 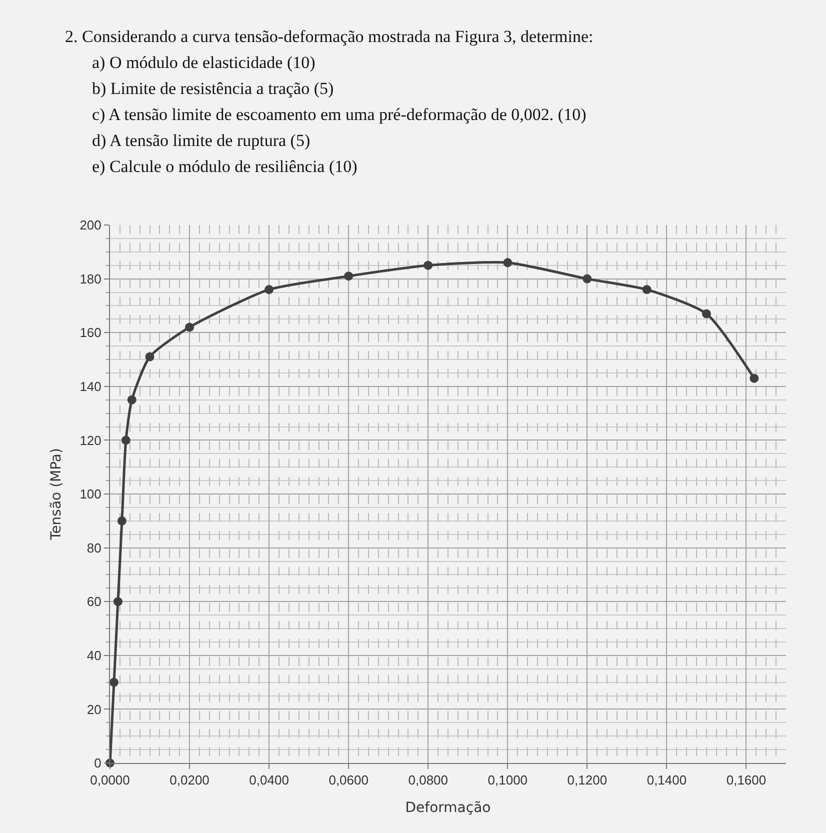 I want to click on y-tick-label: 180, so click(x=91, y=278).